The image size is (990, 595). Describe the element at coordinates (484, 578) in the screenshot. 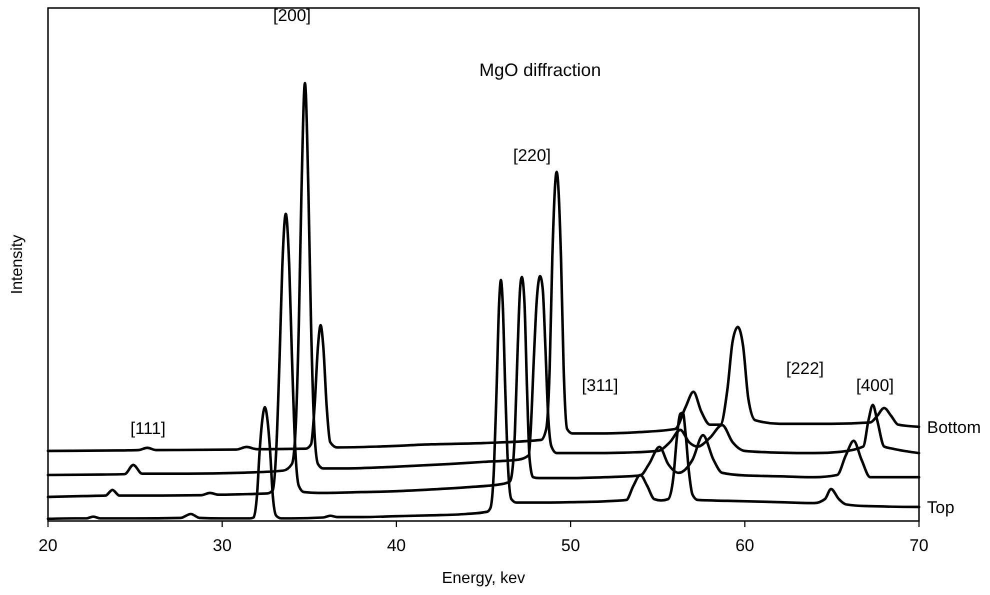

I see `x-axis-title: Energy, kev` at that location.